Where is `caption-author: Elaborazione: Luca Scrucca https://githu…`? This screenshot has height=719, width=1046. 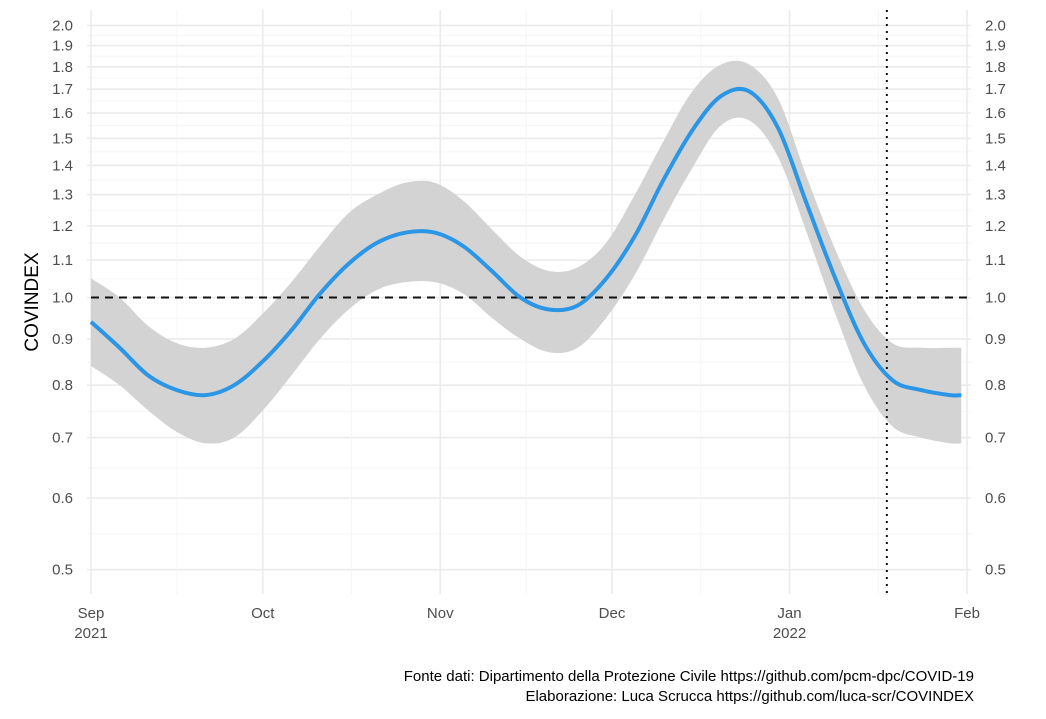 caption-author: Elaborazione: Luca Scrucca https://githu… is located at coordinates (749, 696).